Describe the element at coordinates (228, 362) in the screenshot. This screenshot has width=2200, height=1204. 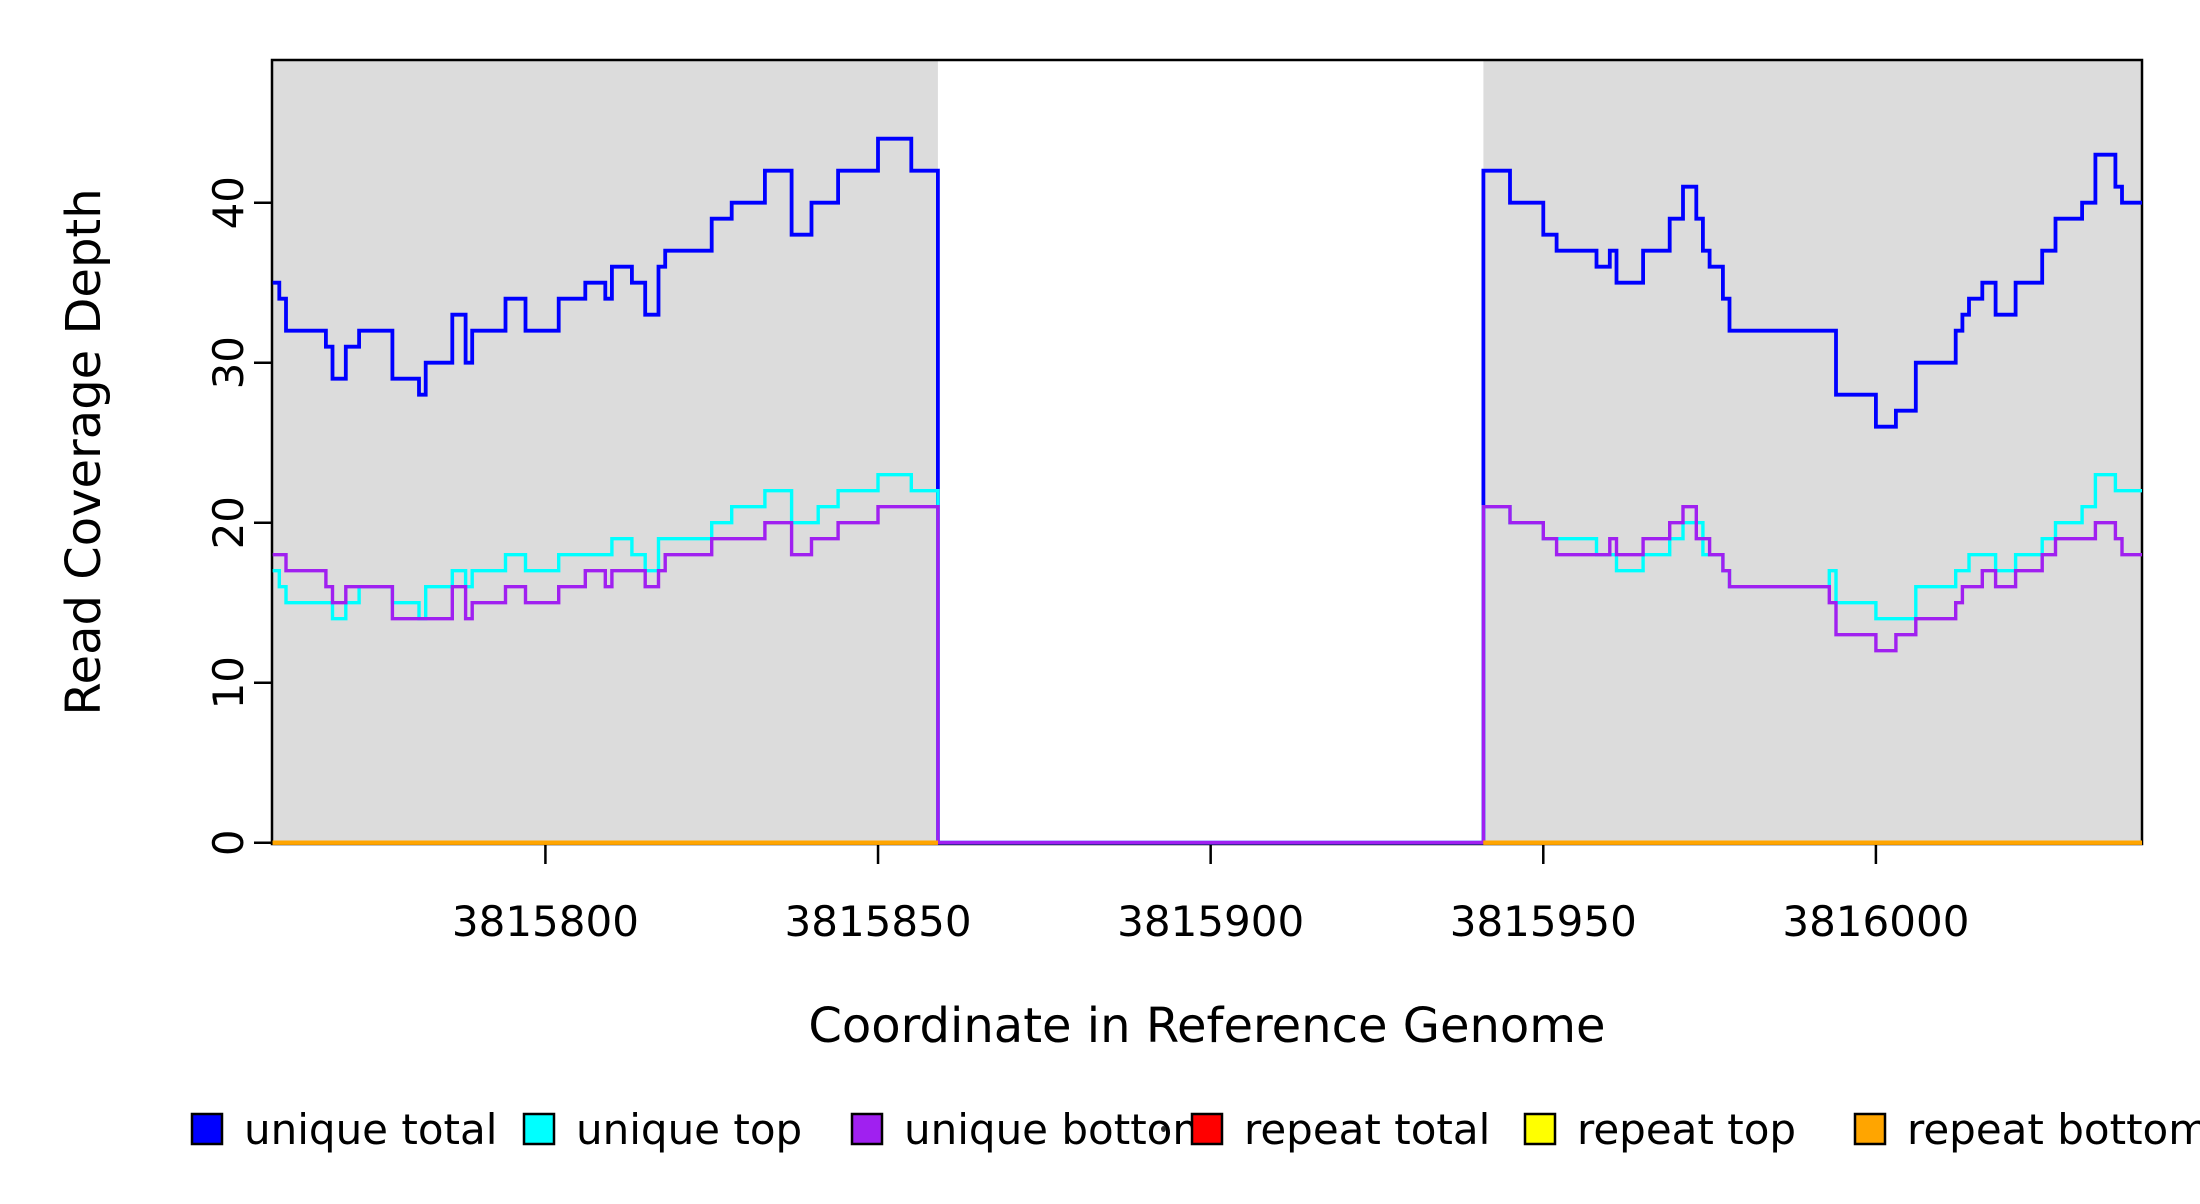
I see `y-tick-label: 30` at that location.